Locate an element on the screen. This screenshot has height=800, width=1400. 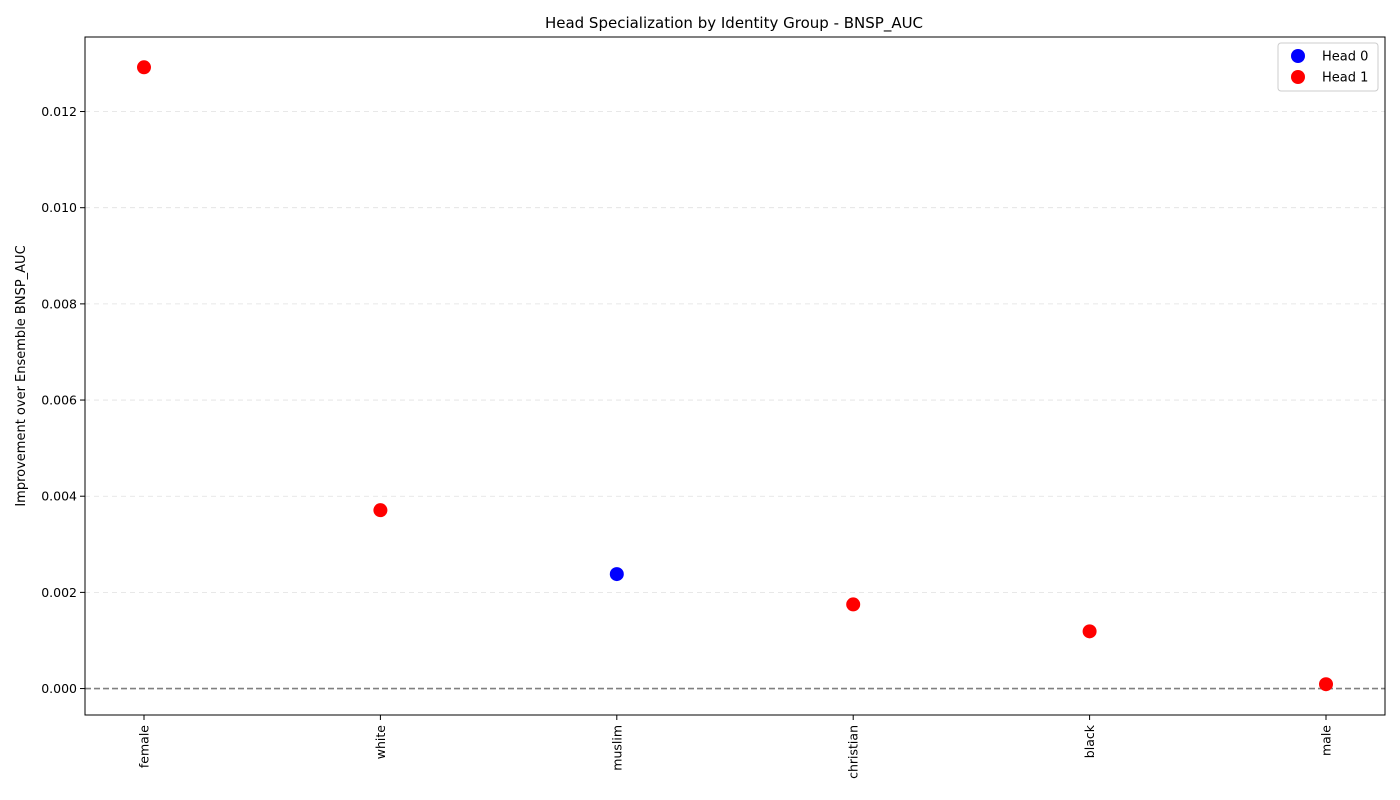
y-tick-label: 0.000 is located at coordinates (59, 688).